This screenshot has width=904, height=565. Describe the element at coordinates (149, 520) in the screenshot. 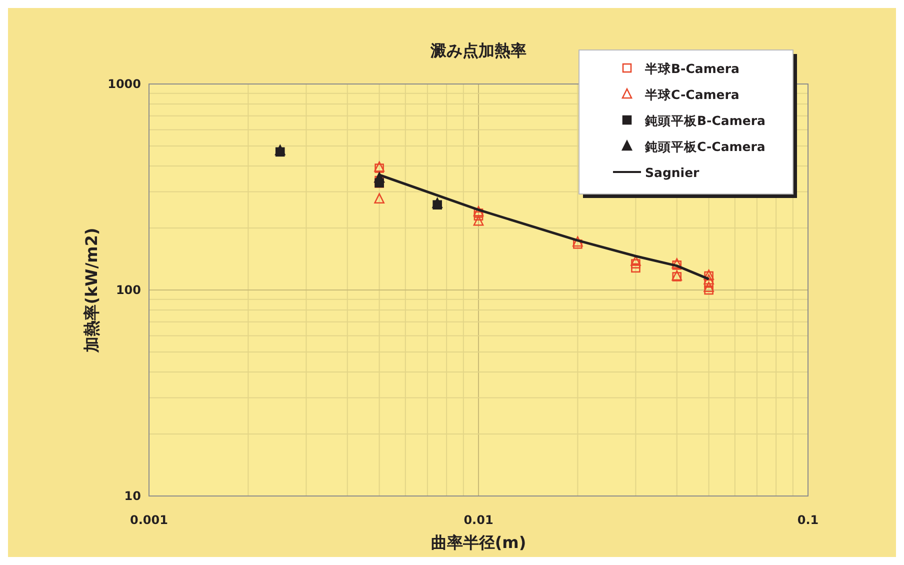

I see `x-tick-label: 0.001` at that location.